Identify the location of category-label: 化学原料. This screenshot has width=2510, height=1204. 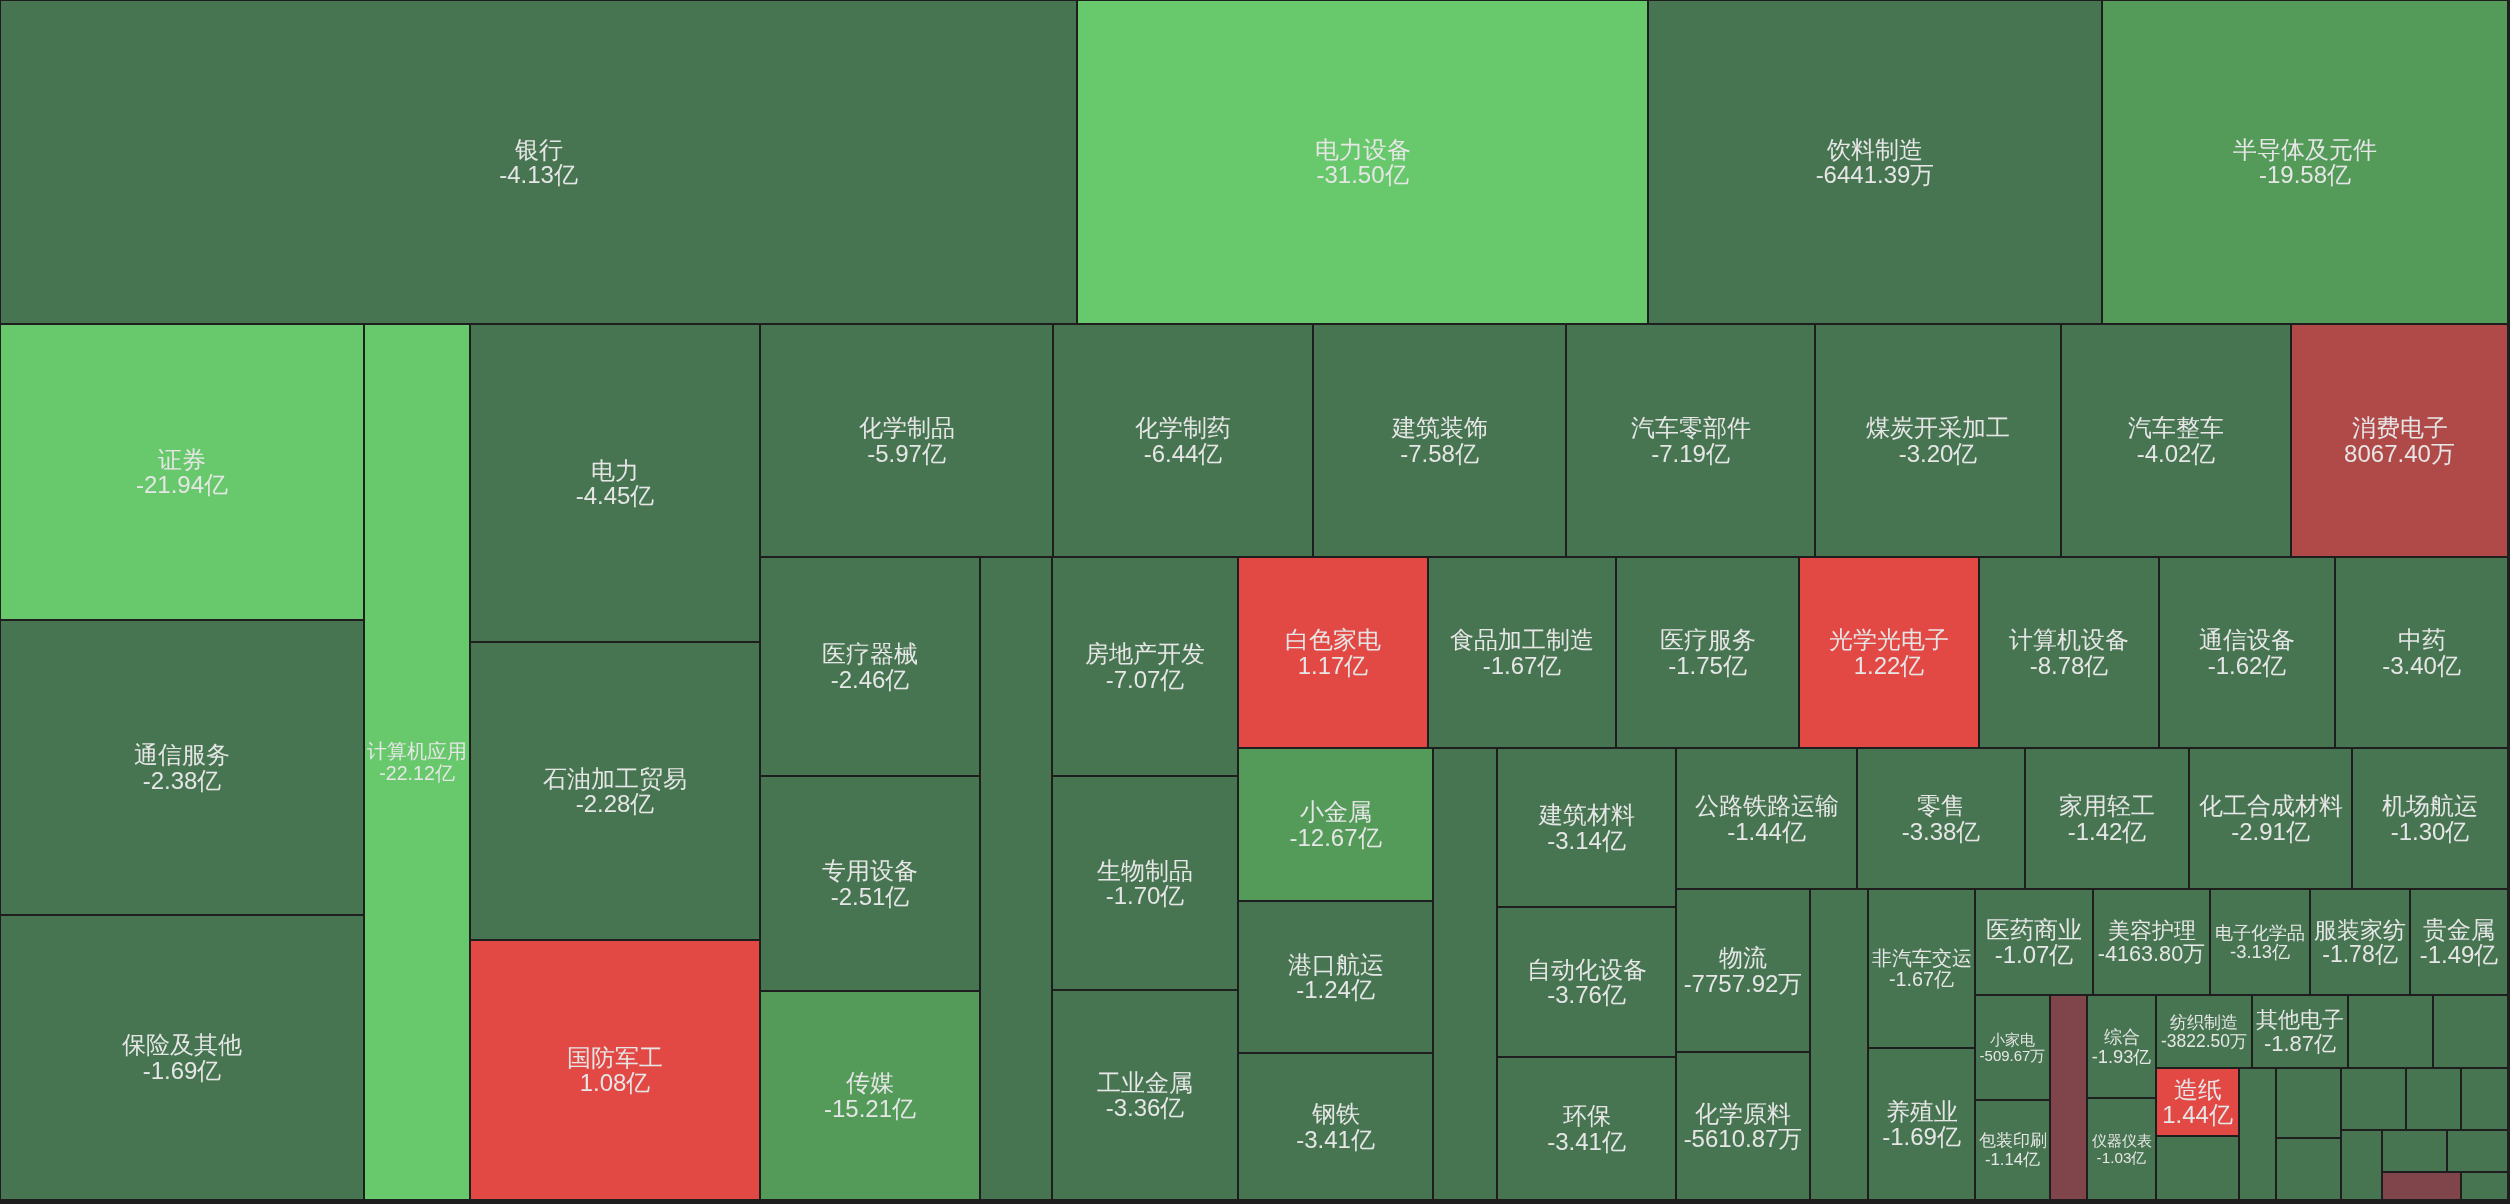
(1743, 1113).